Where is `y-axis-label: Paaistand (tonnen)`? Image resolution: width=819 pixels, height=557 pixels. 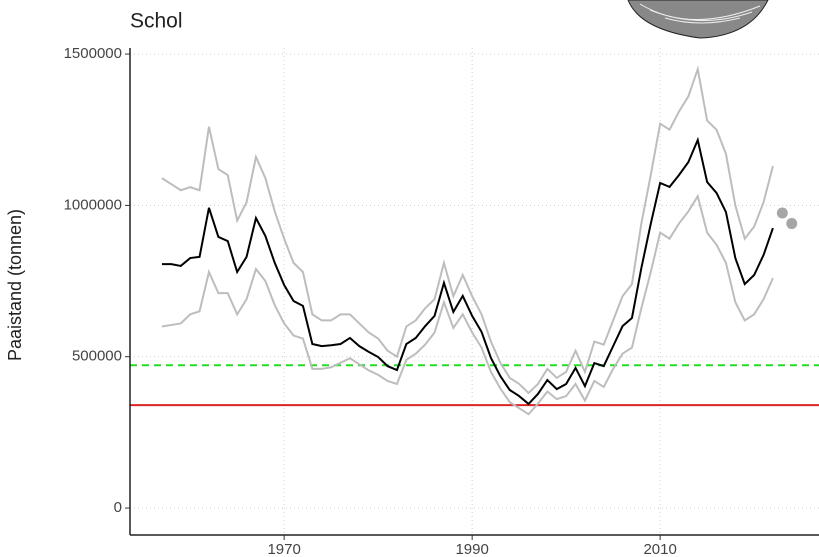
y-axis-label: Paaistand (tonnen) is located at coordinates (15, 285).